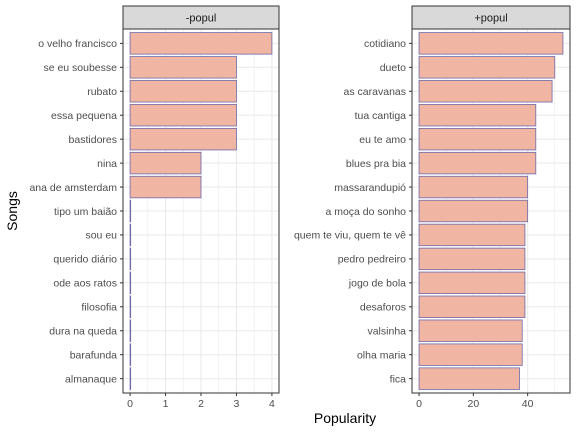 This screenshot has width=576, height=437. Describe the element at coordinates (490, 19) in the screenshot. I see `facet-strip-label: +popul` at that location.